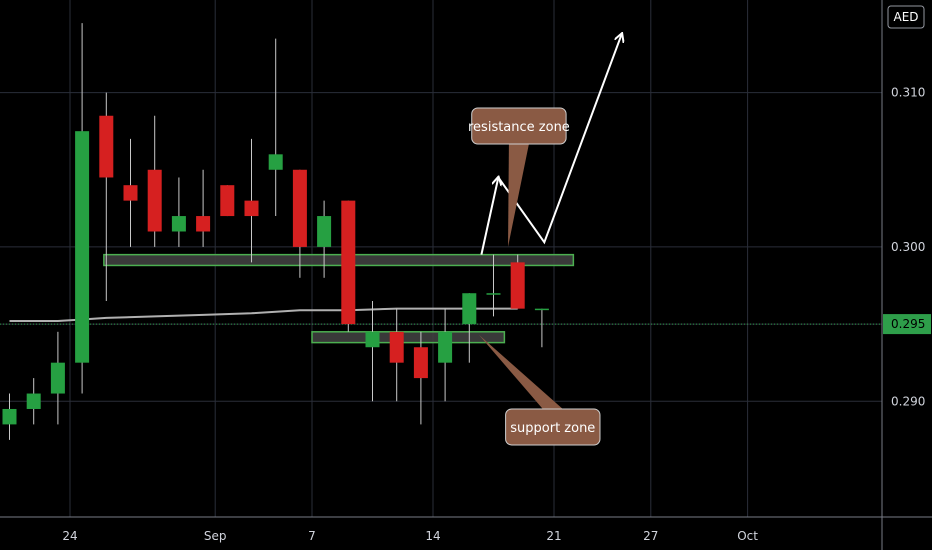 The height and width of the screenshot is (550, 932). I want to click on support-zone-box, so click(408, 337).